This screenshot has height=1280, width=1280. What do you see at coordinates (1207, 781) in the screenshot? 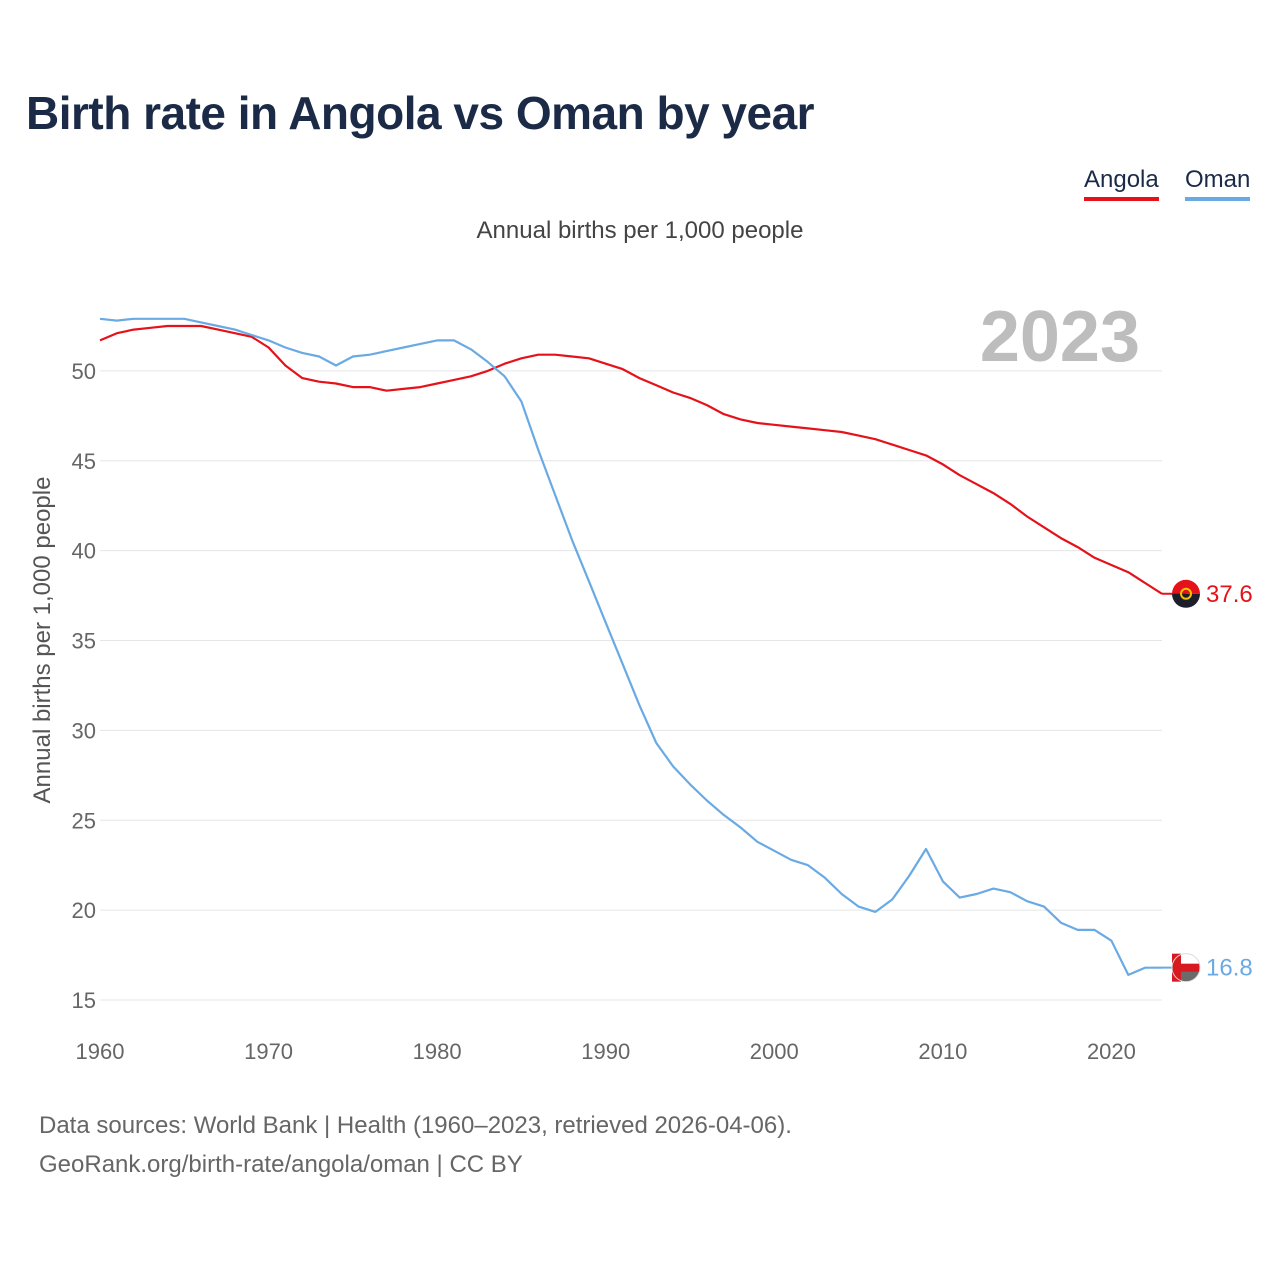
I see `end-markers: 37.6 16.8` at bounding box center [1207, 781].